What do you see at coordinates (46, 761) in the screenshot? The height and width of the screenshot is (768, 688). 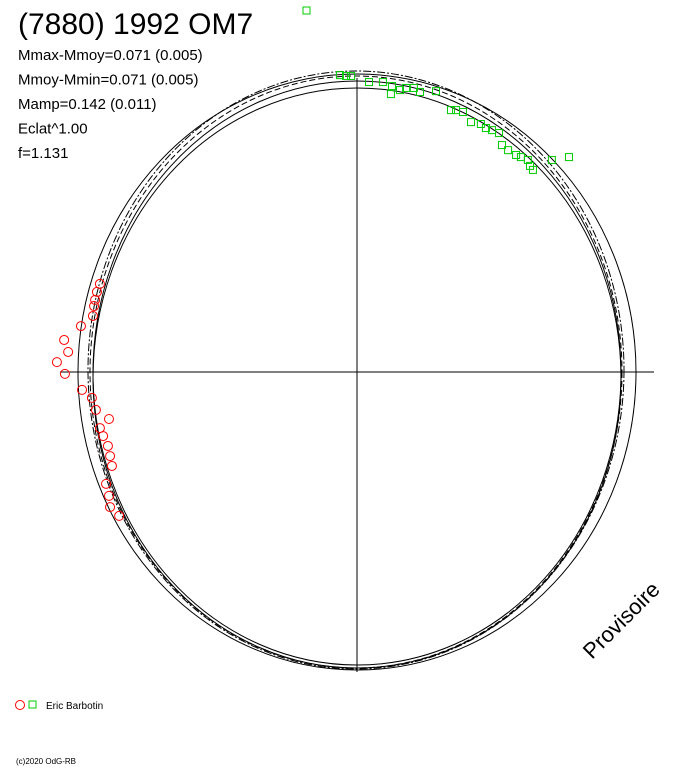 I see `copyright: (c)2020 OdG-RB` at bounding box center [46, 761].